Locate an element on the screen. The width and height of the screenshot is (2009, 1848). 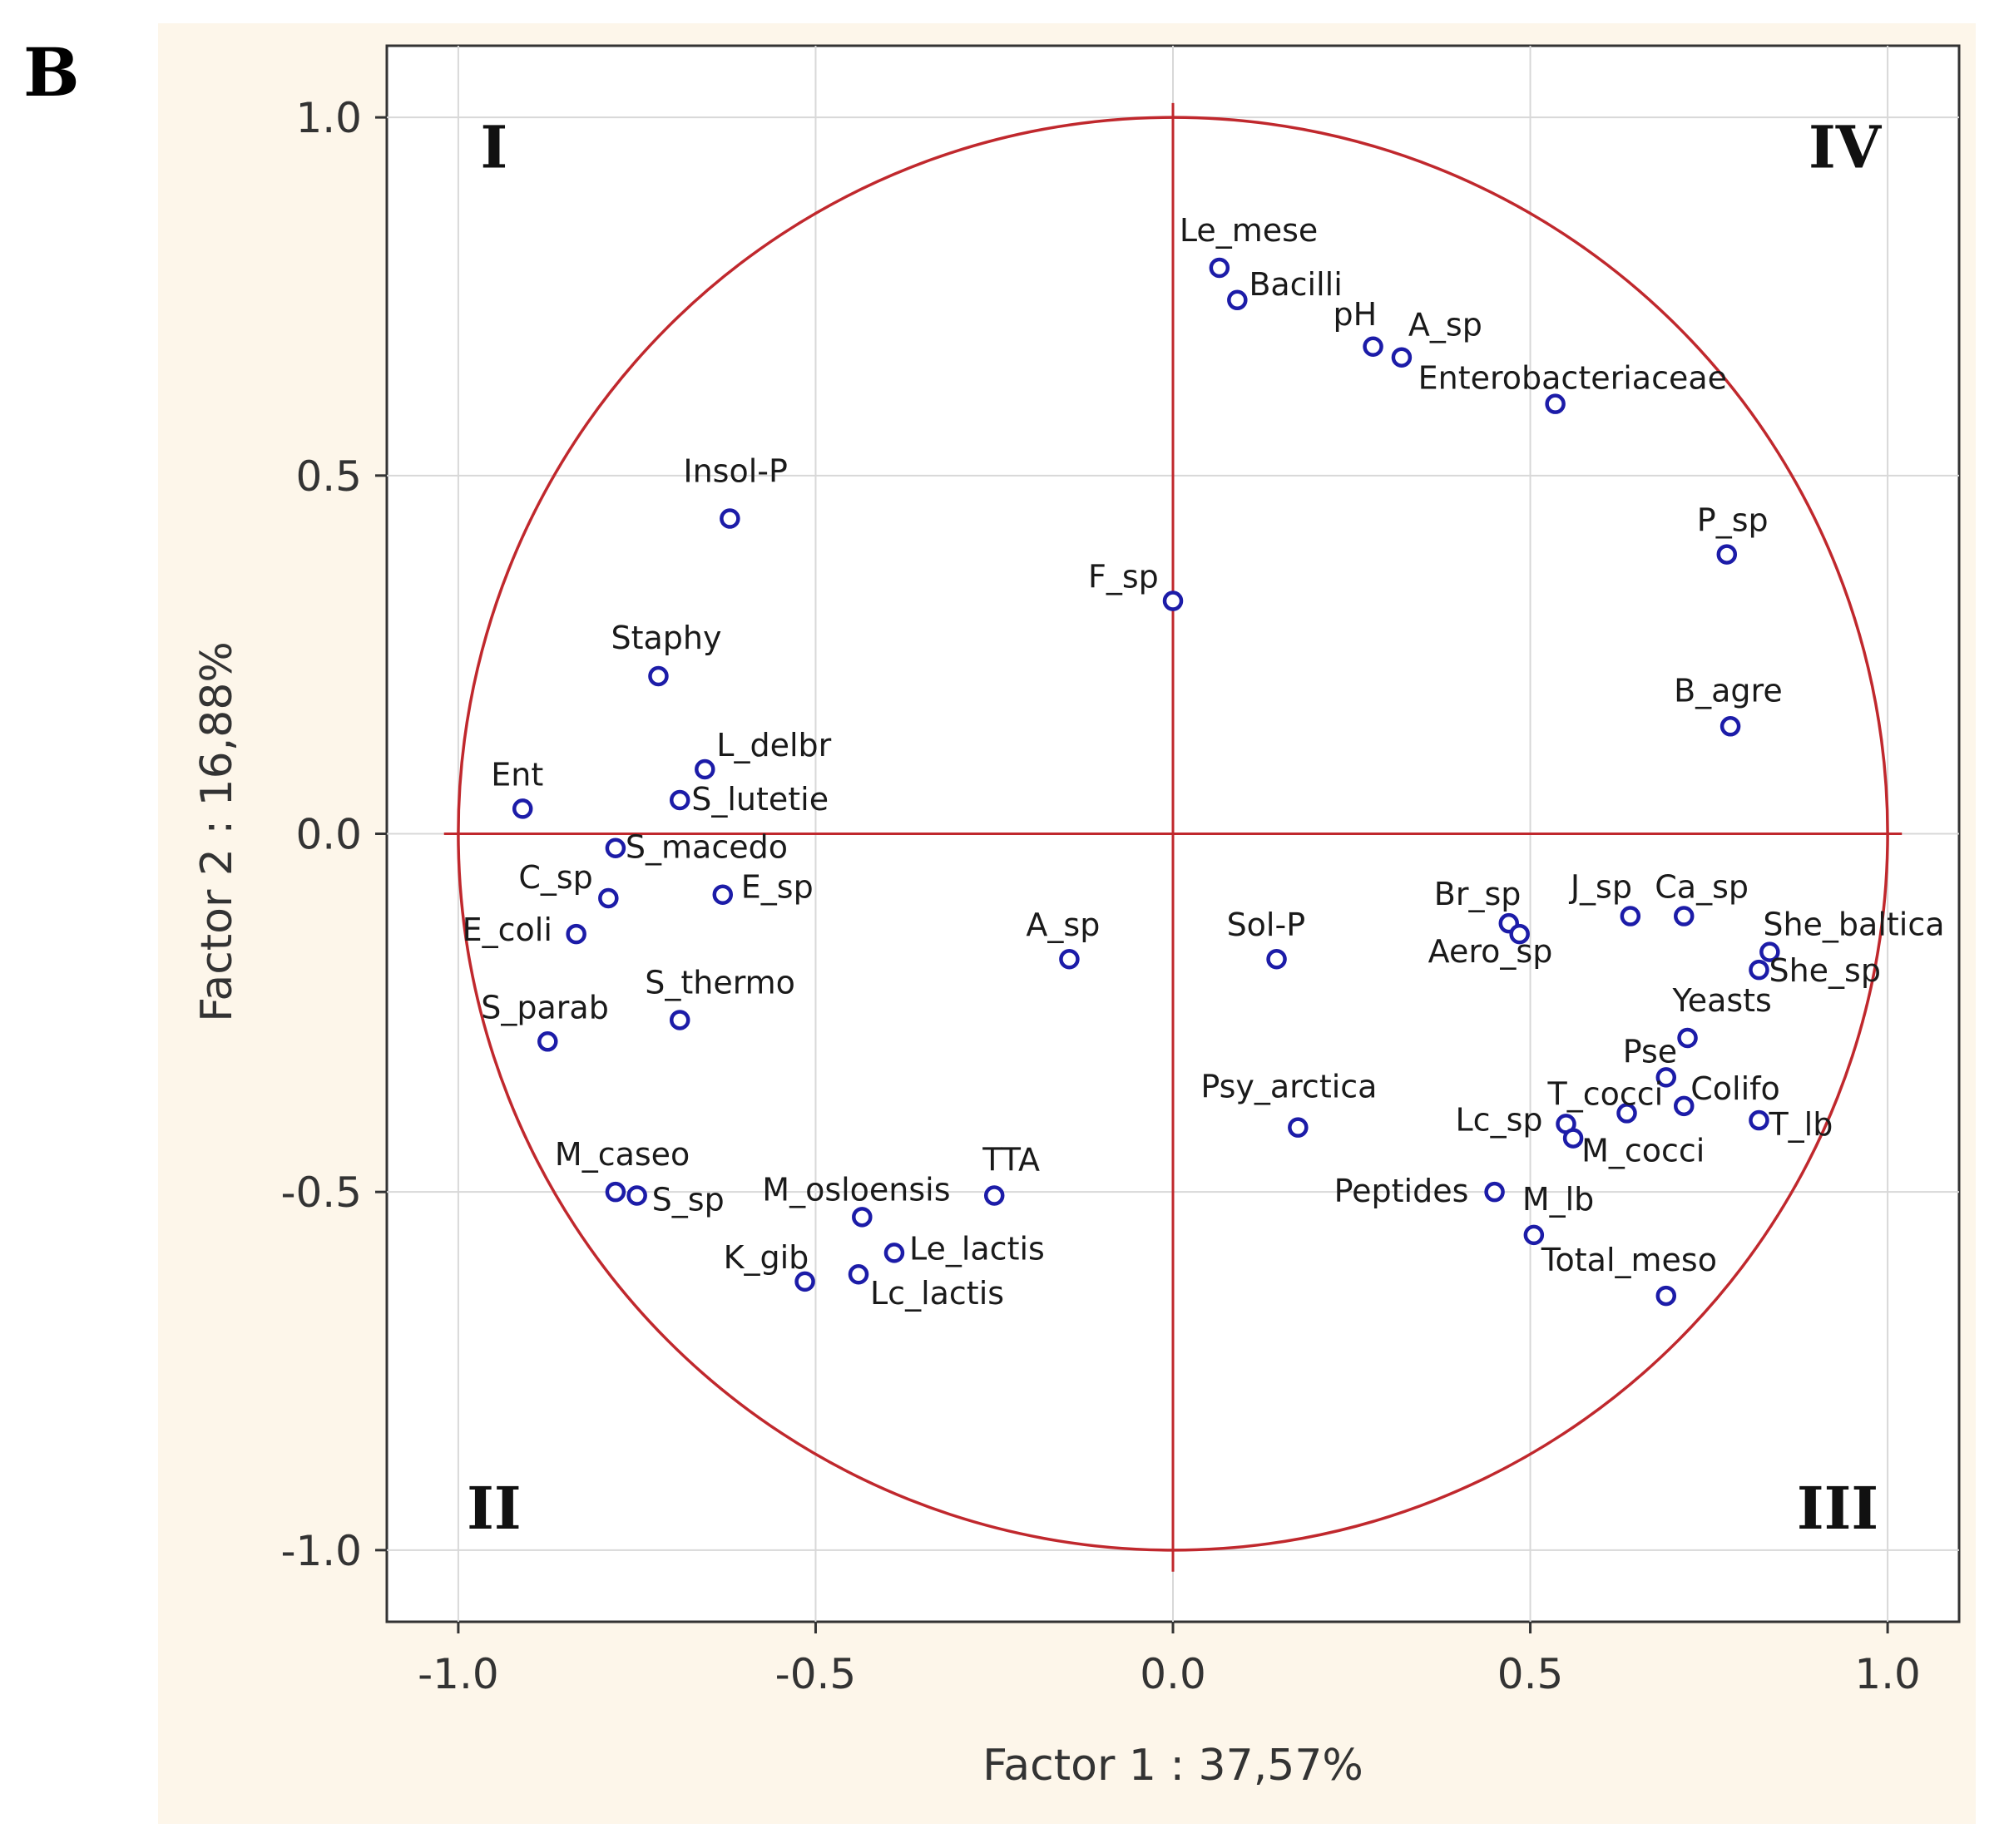
point-label: Pse is located at coordinates (1650, 1051).